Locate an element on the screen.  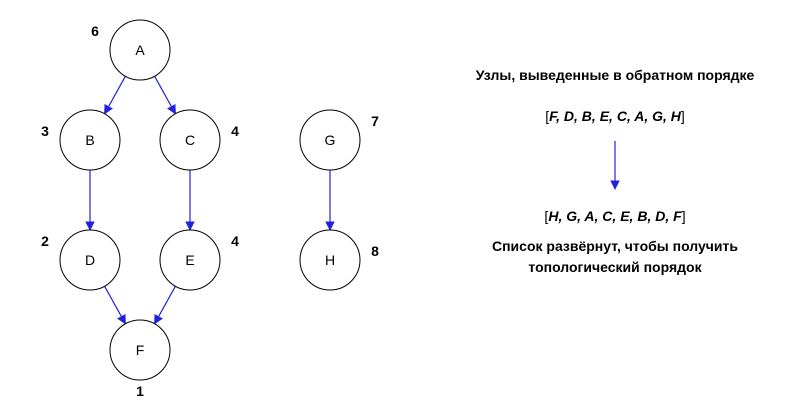
node-label: C is located at coordinates (190, 140).